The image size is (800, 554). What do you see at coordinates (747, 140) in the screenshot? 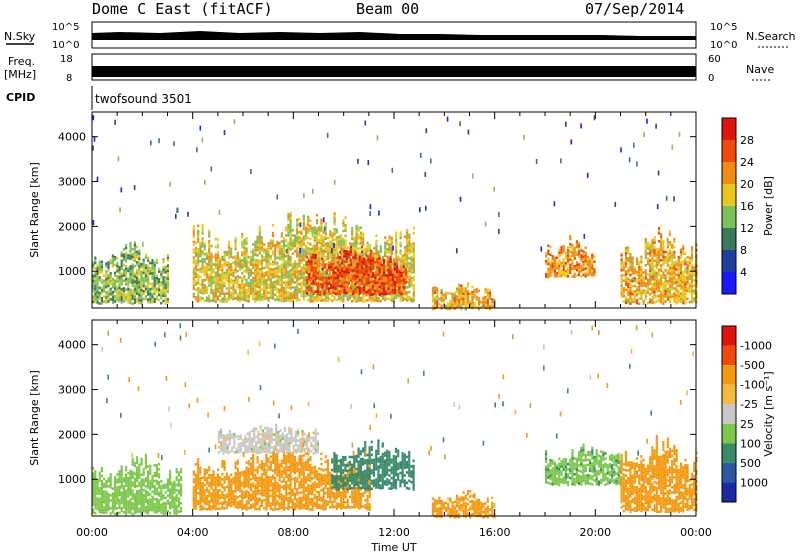
I see `colorbar-tick-label: 28` at bounding box center [747, 140].